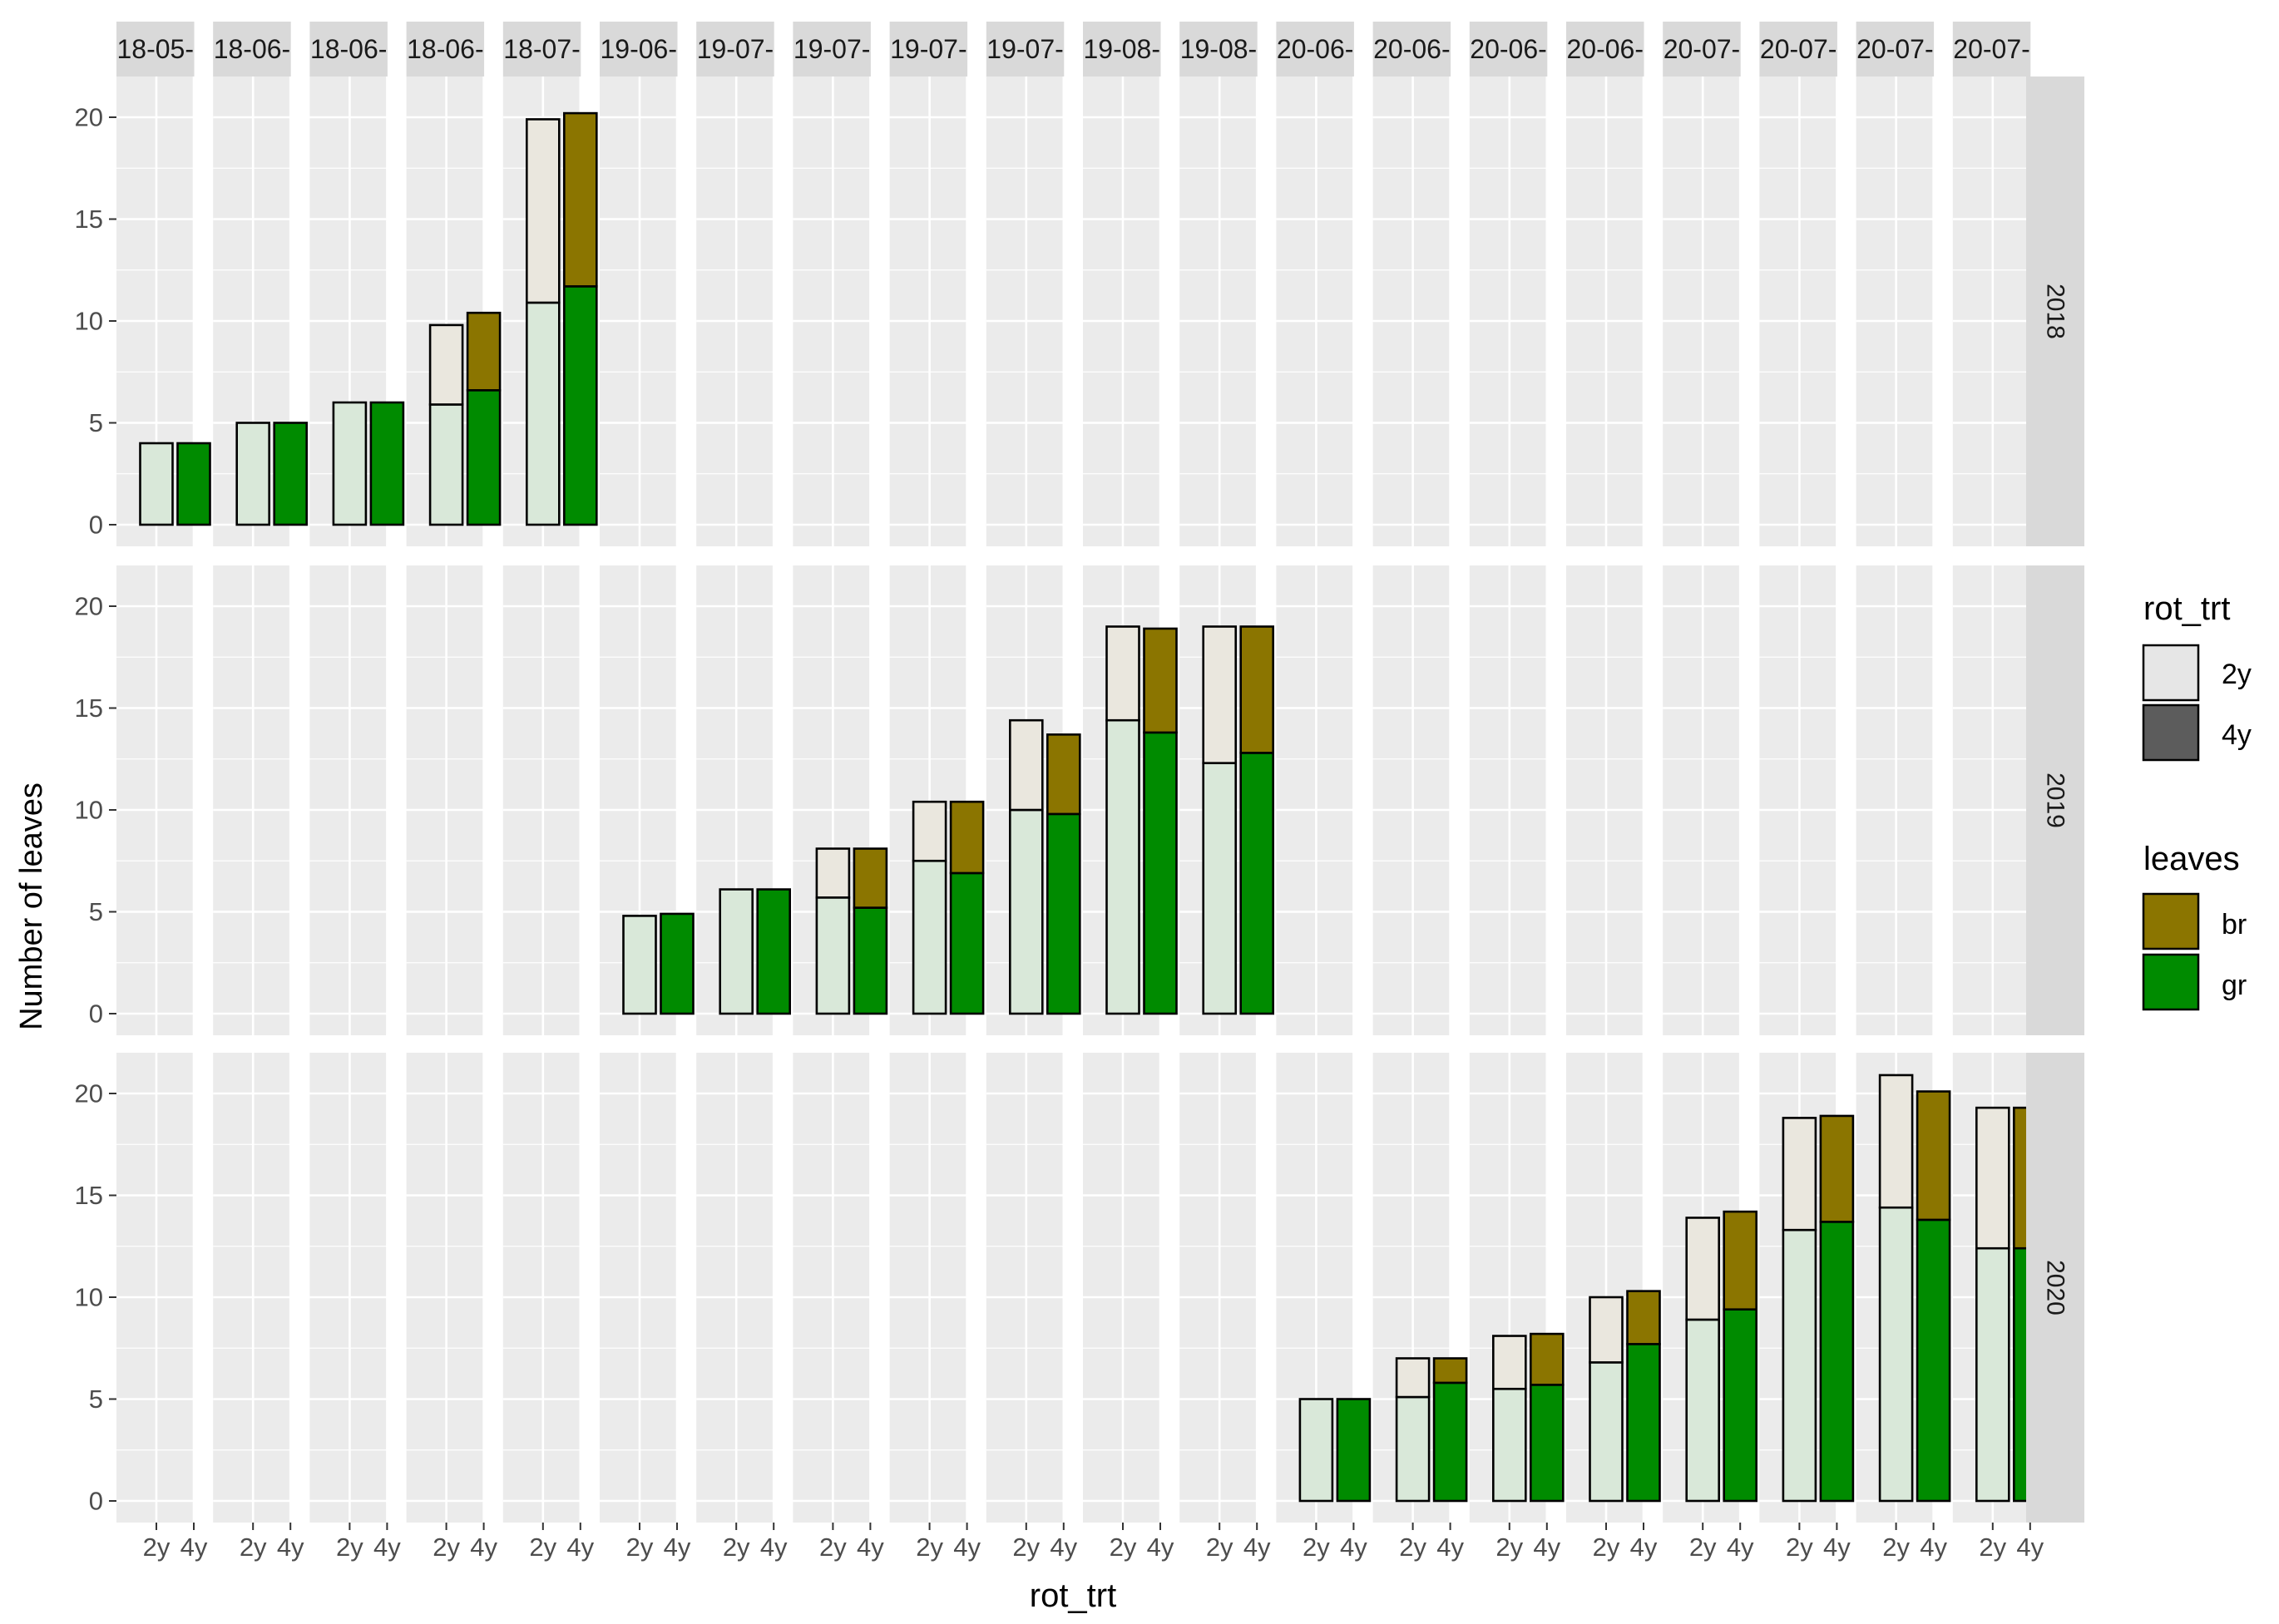 The width and height of the screenshot is (2279, 1624). What do you see at coordinates (2055, 1287) in the screenshot?
I see `row-strip-label: 2020` at bounding box center [2055, 1287].